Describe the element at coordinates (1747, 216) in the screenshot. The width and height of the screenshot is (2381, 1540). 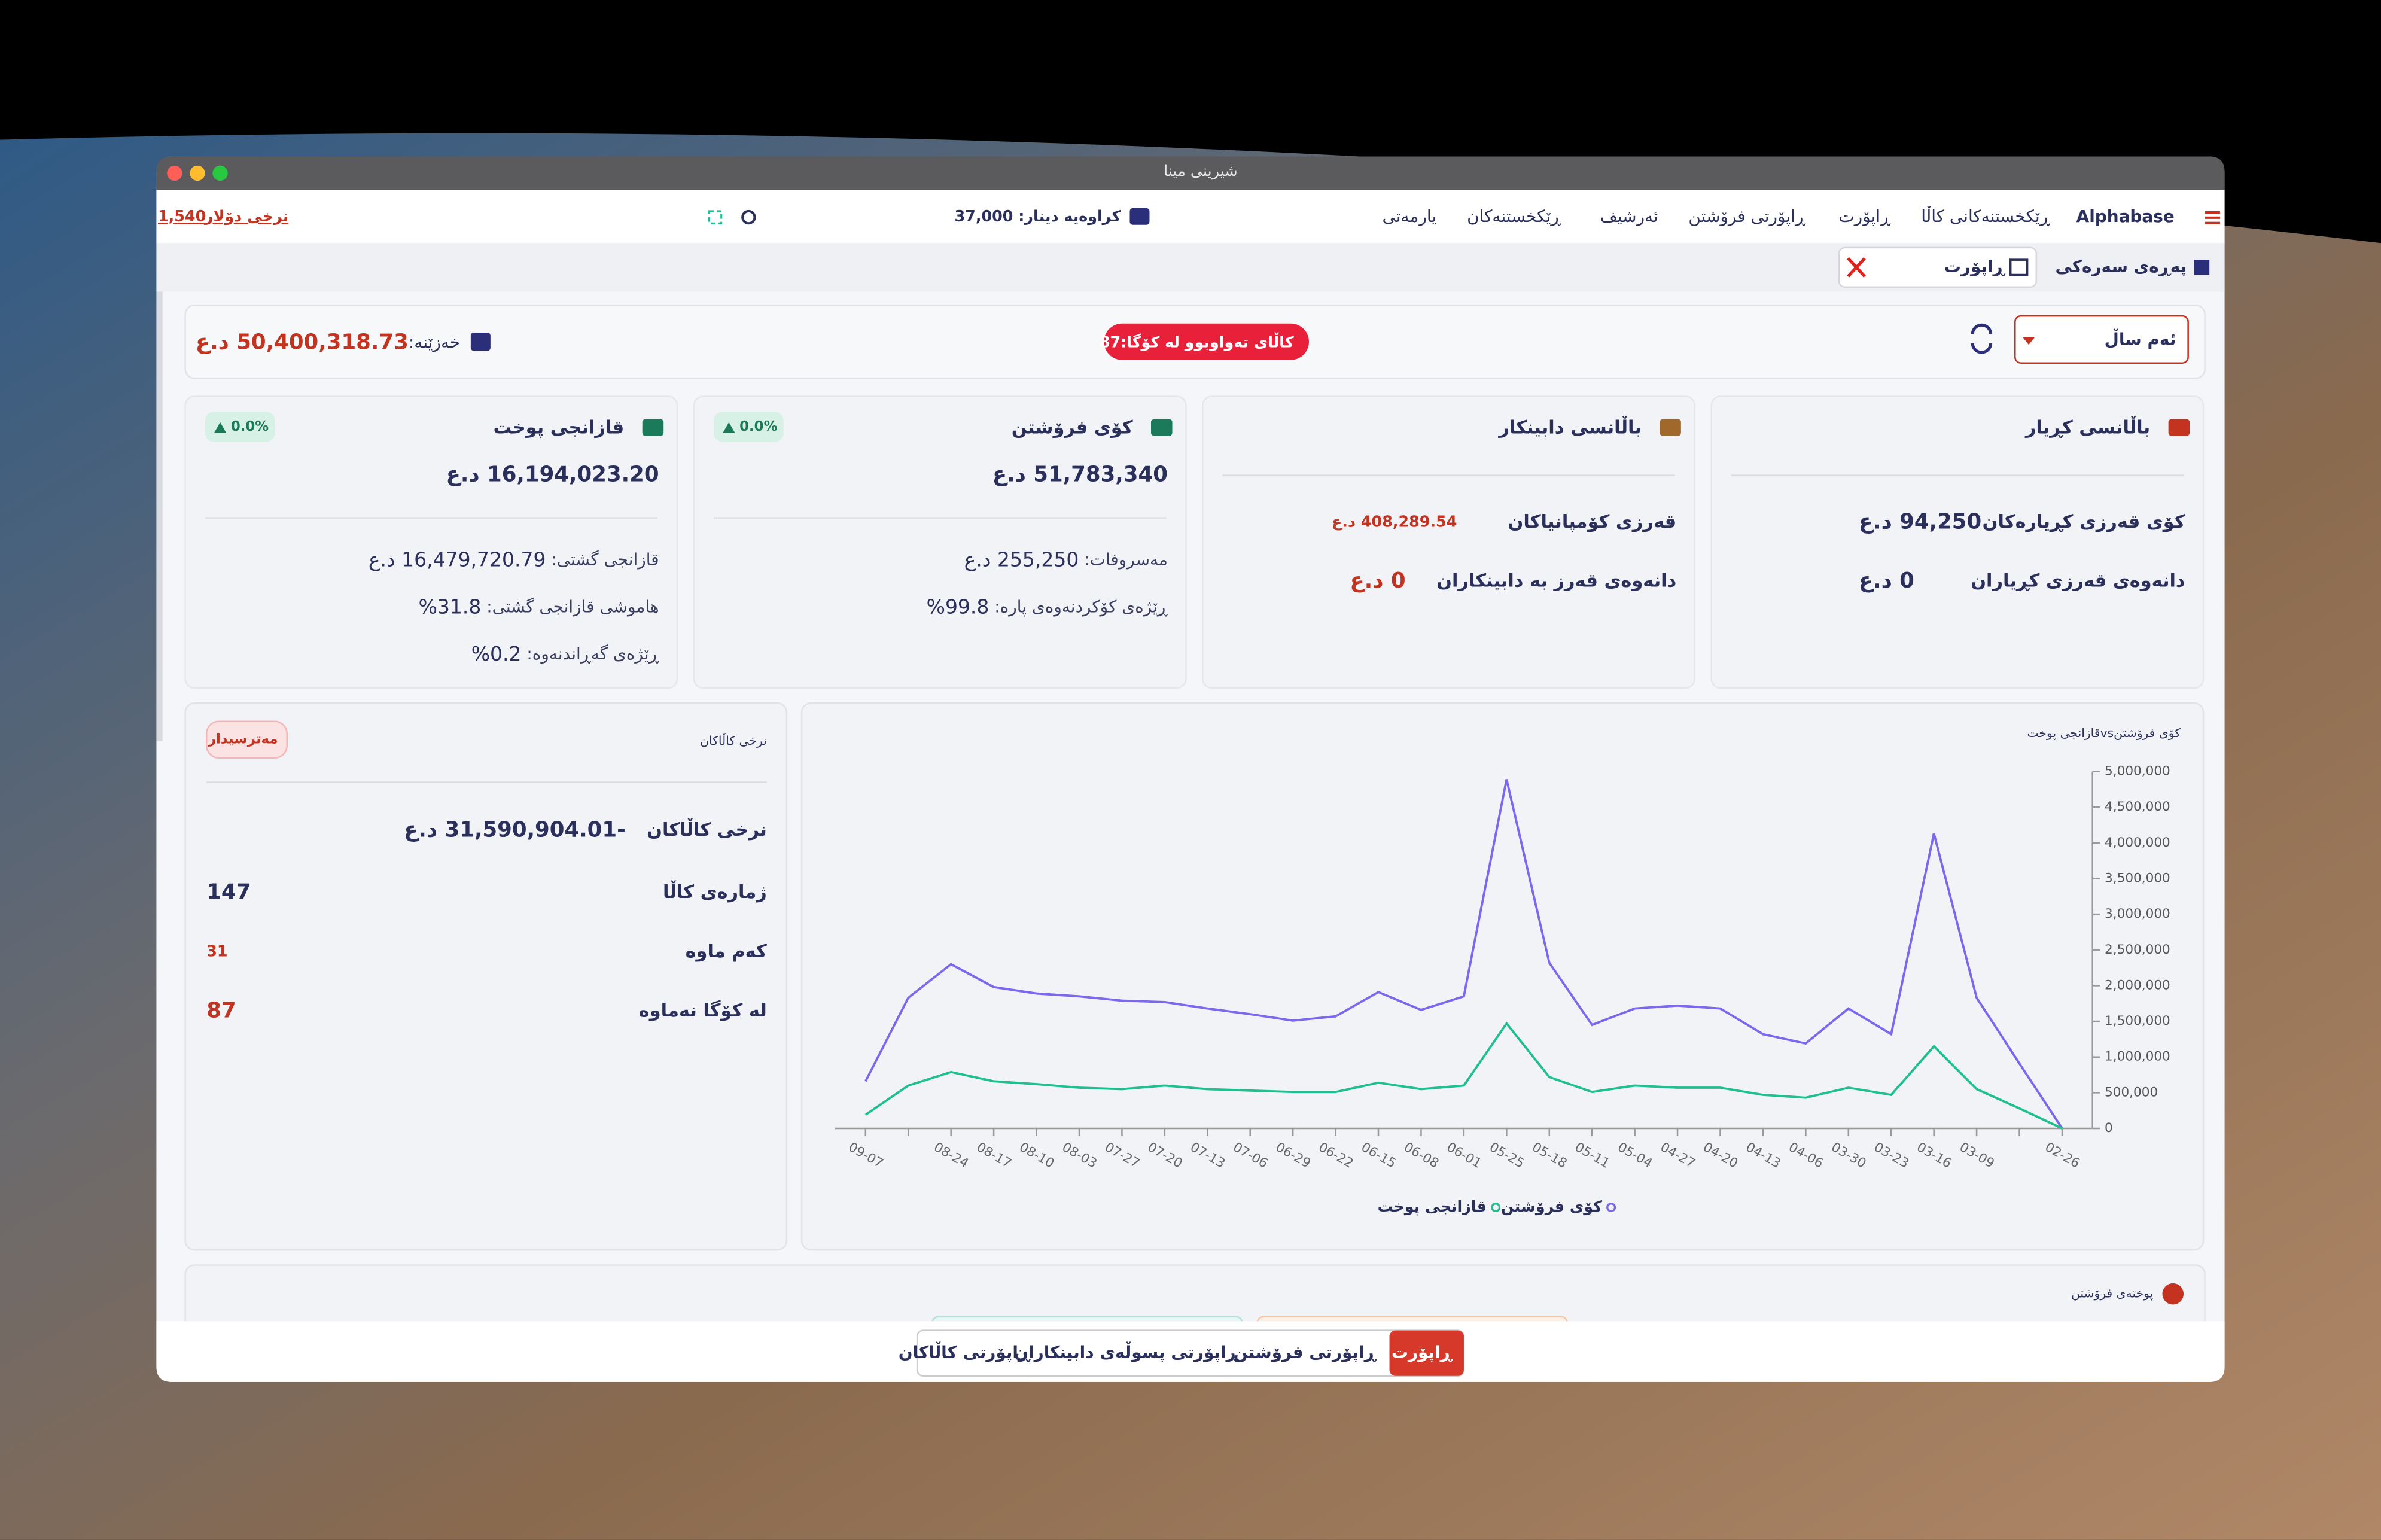
I see `nav-item: ڕاپۆرتی فرۆشتن` at that location.